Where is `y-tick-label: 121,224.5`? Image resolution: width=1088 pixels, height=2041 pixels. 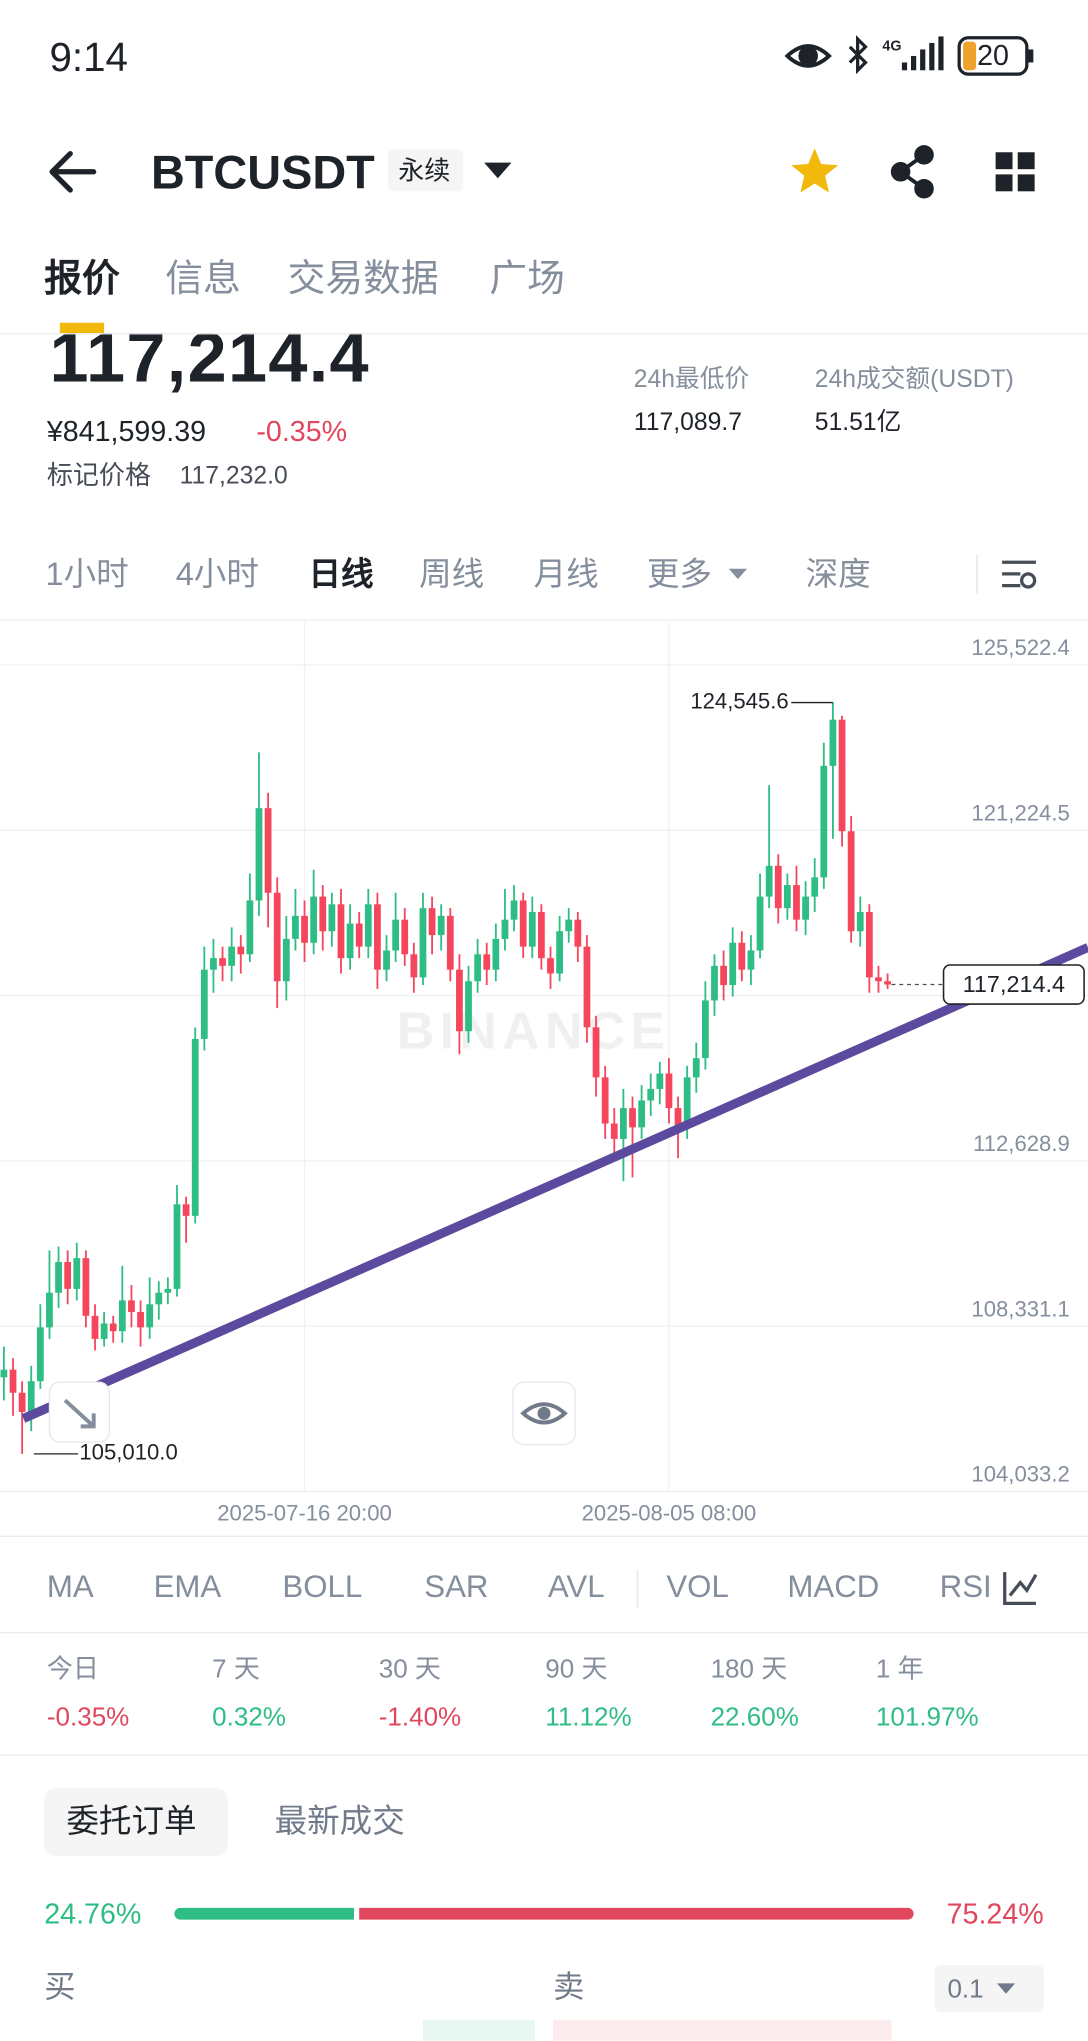
y-tick-label: 121,224.5 is located at coordinates (1020, 813).